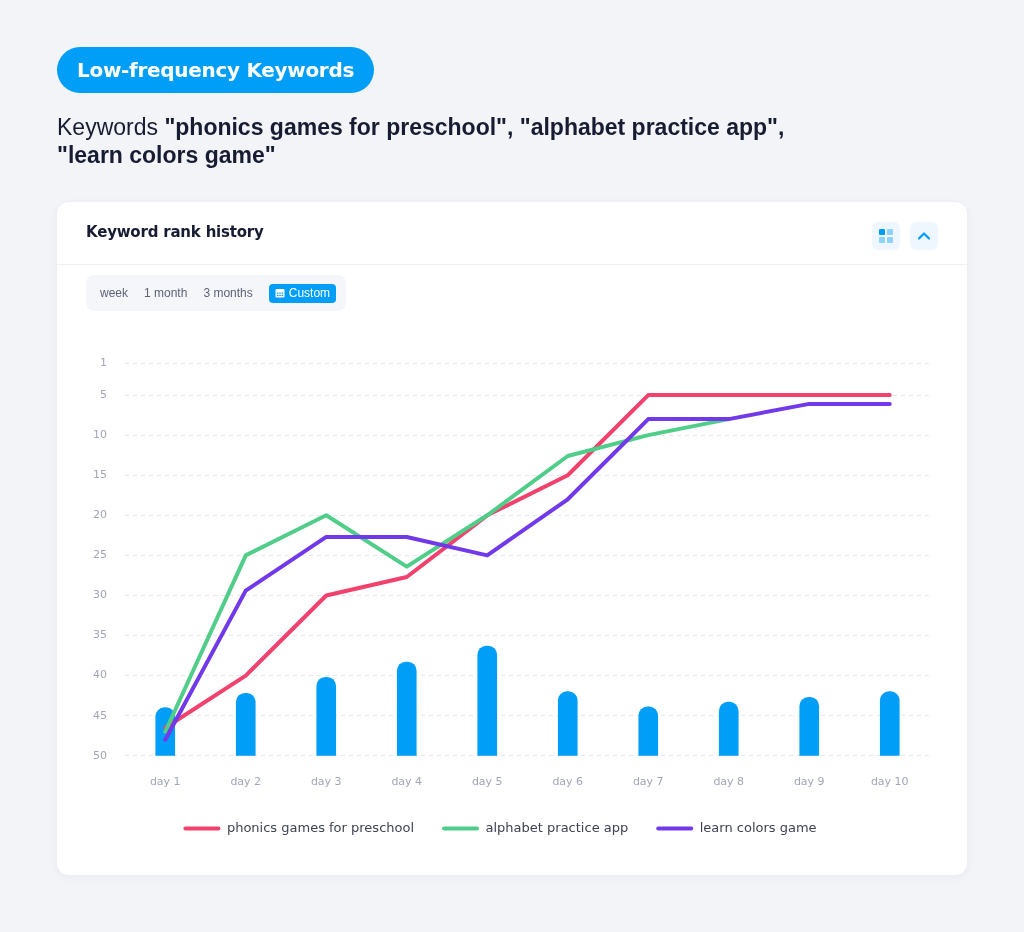  What do you see at coordinates (100, 715) in the screenshot?
I see `y-tick-label: 45` at bounding box center [100, 715].